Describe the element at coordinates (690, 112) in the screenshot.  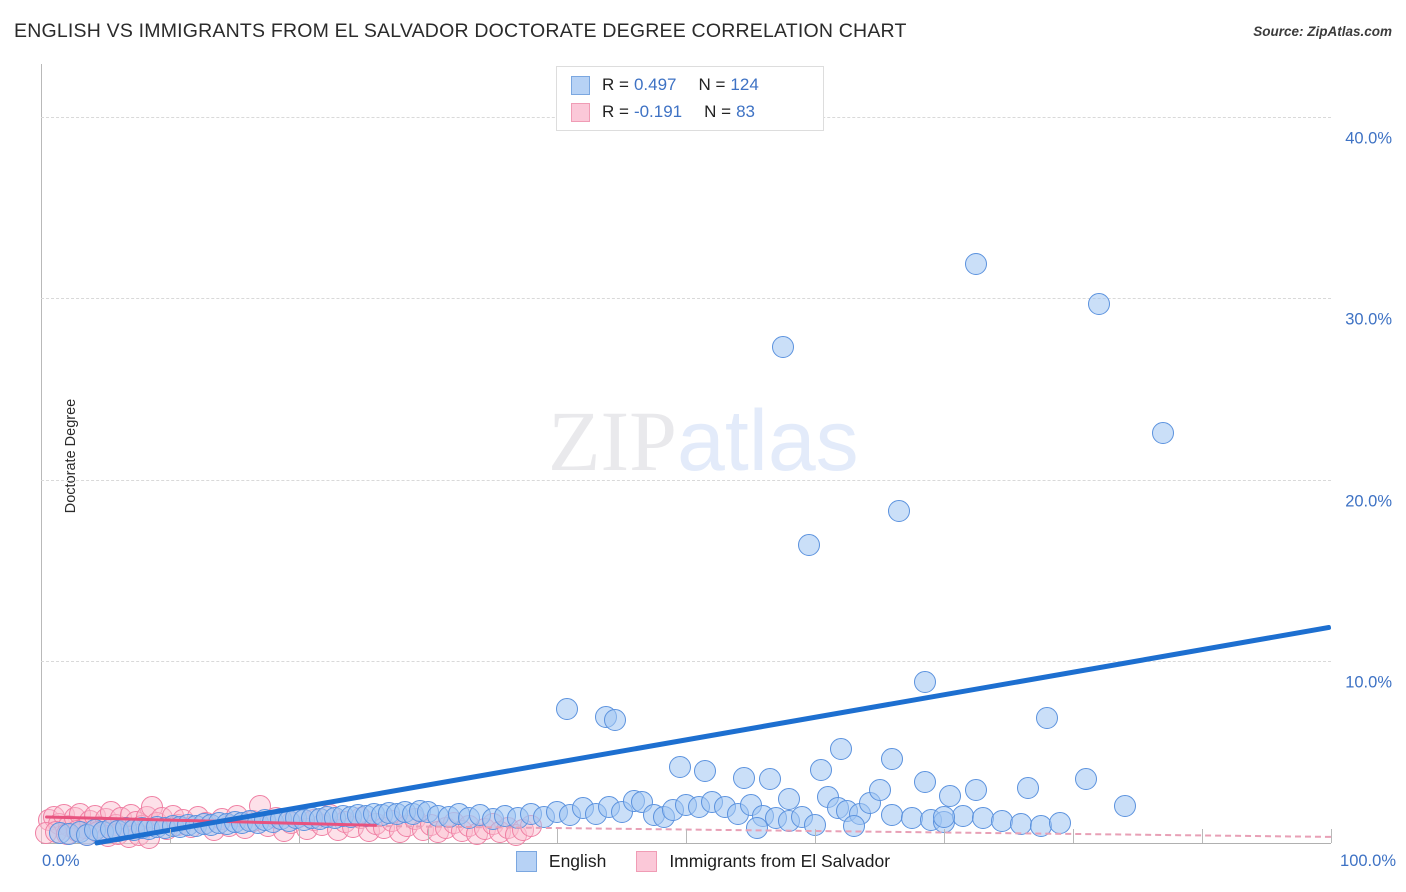
I see `stats-row-immigrants: R = -0.191 N = 83` at that location.